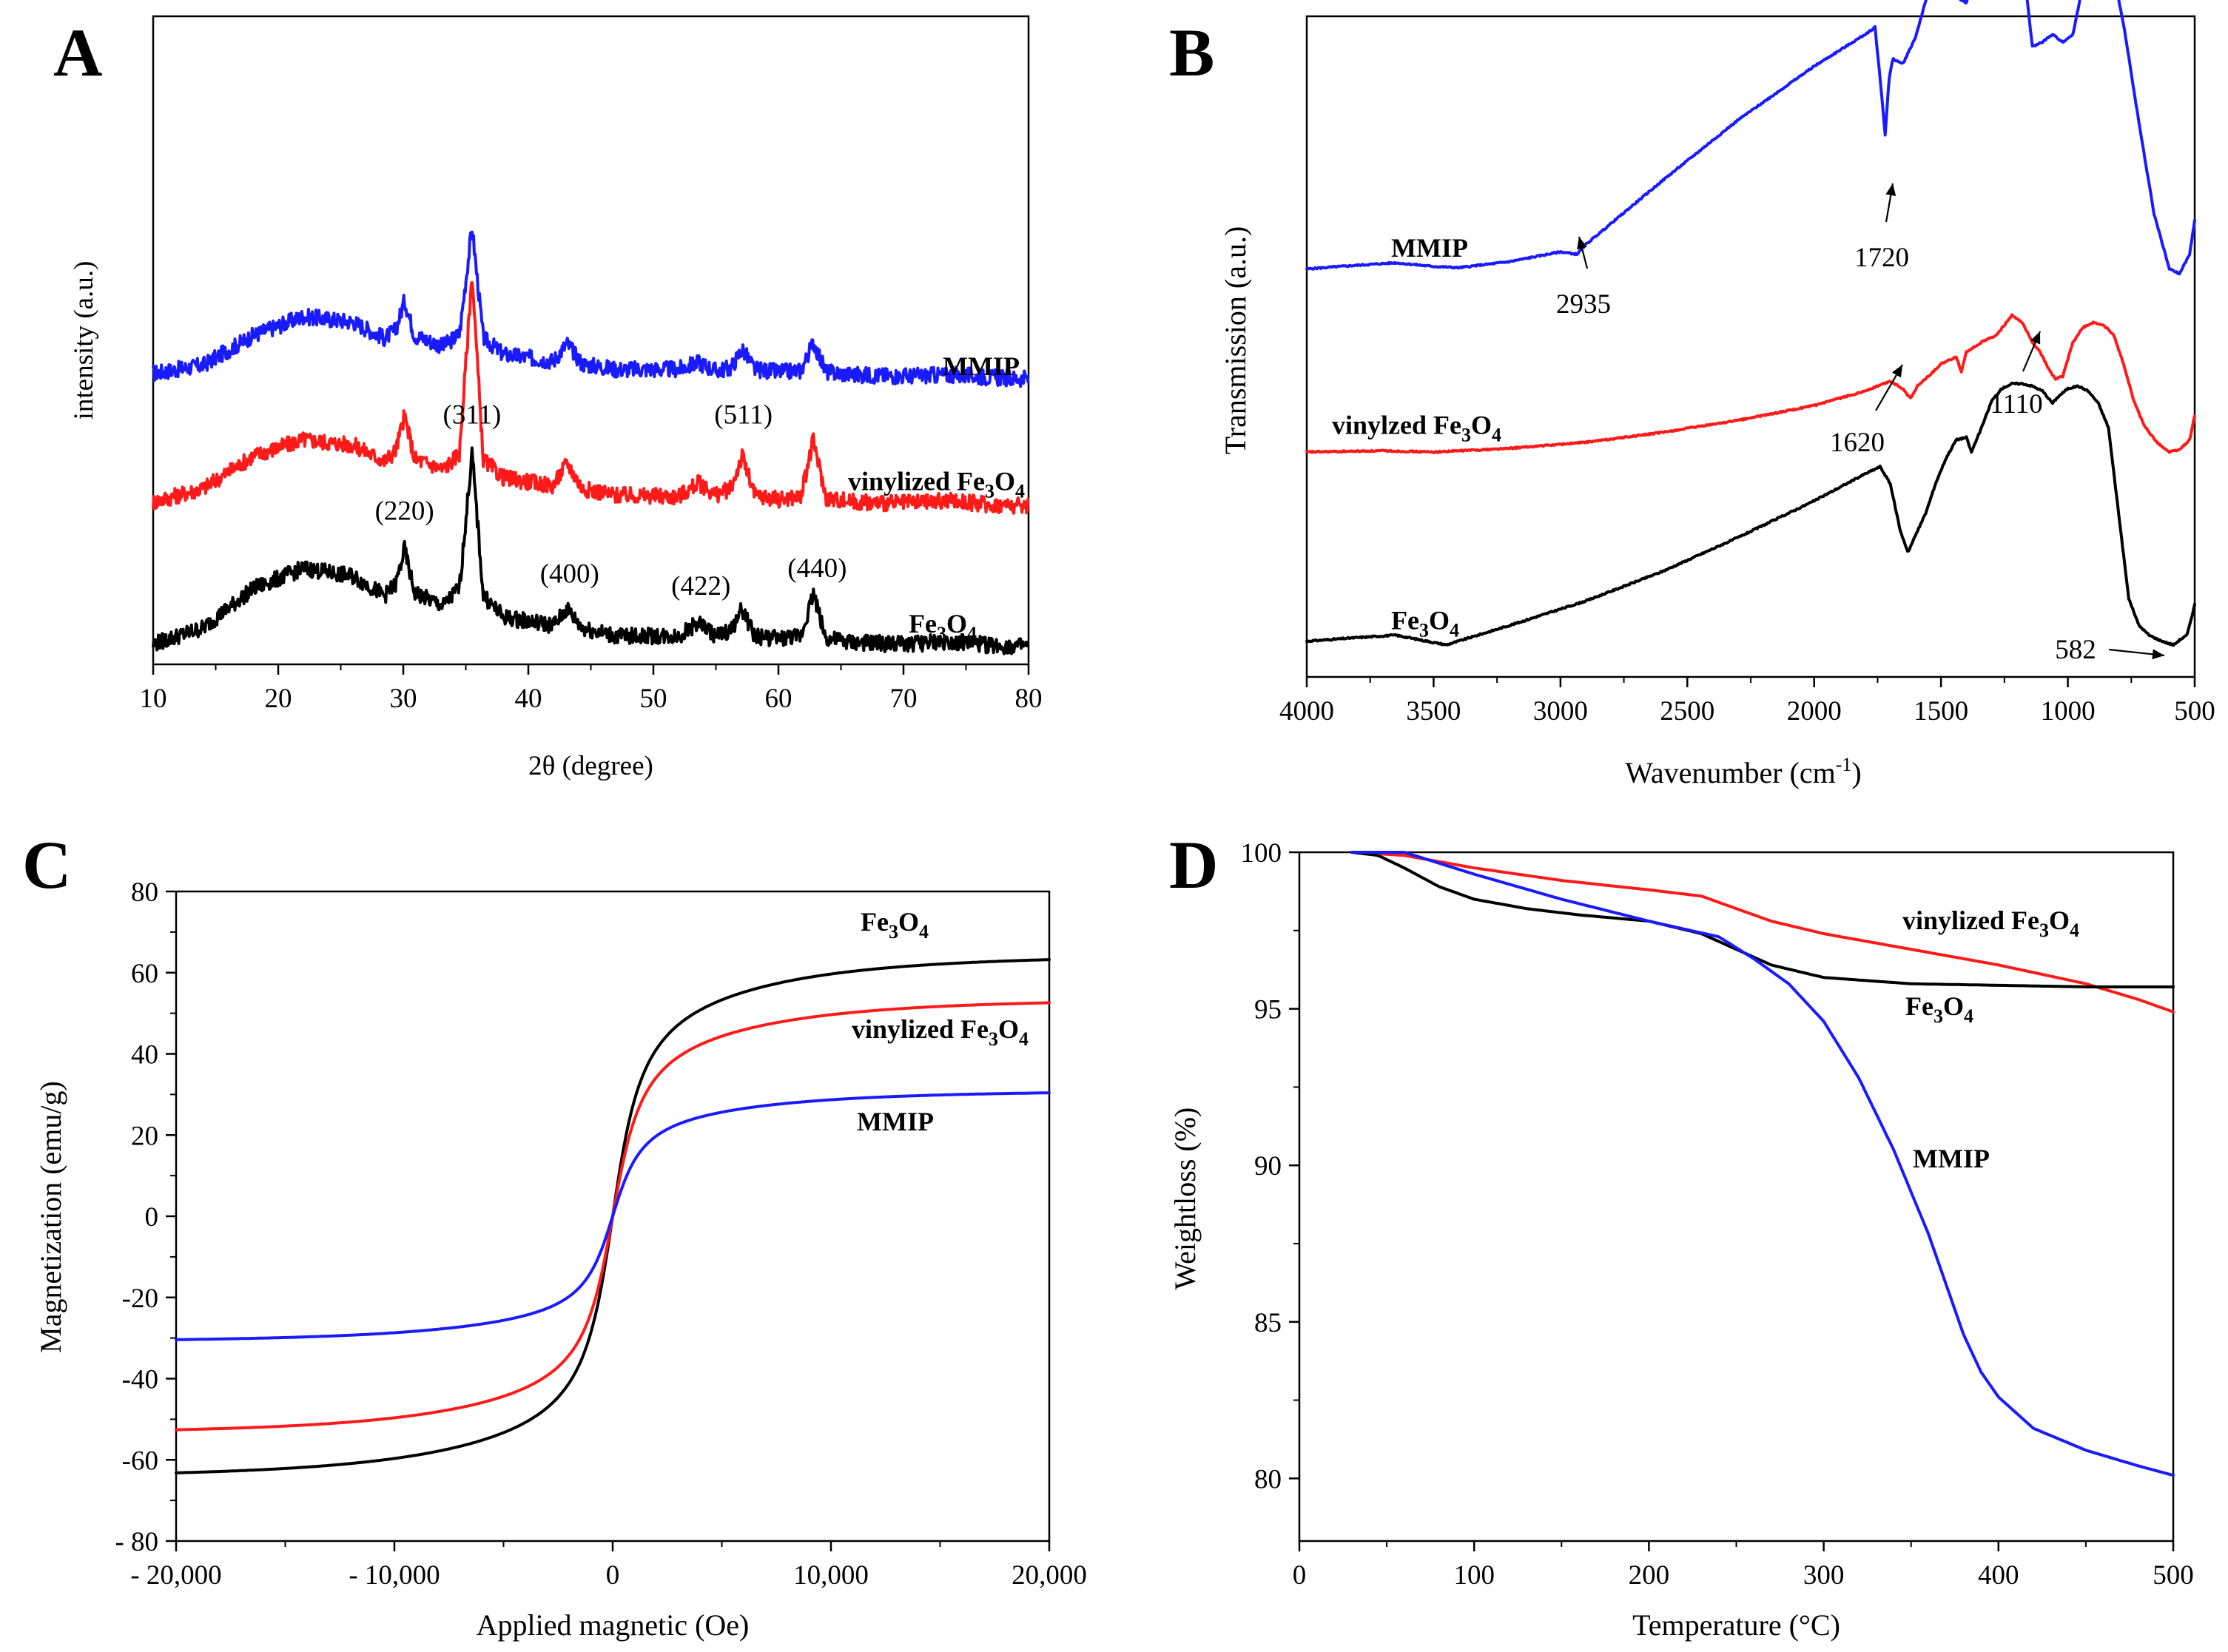 This screenshot has height=1652, width=2228. What do you see at coordinates (1433, 711) in the screenshot?
I see `panel-b-x-tick-label: 3500` at bounding box center [1433, 711].